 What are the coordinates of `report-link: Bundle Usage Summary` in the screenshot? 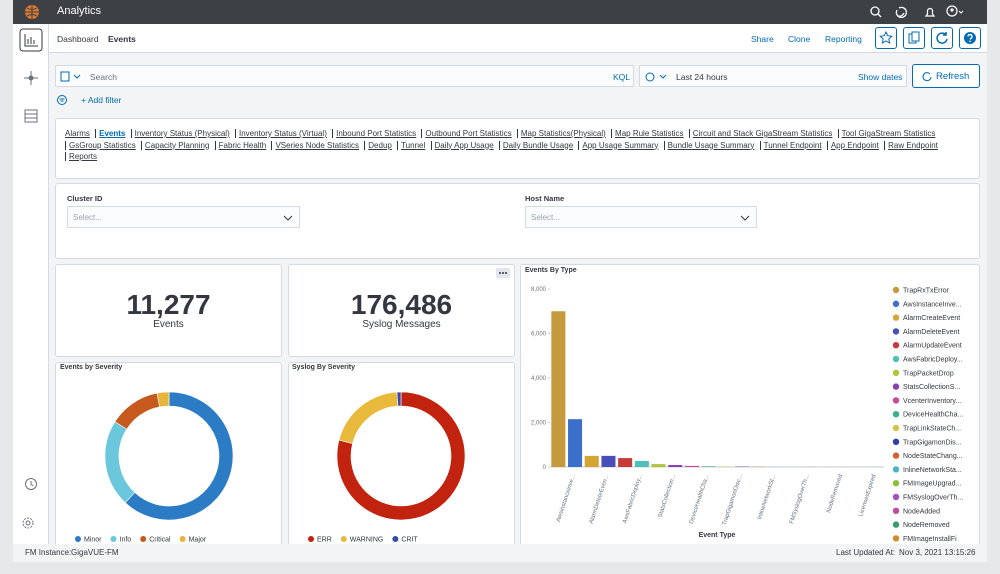 It's located at (710, 145).